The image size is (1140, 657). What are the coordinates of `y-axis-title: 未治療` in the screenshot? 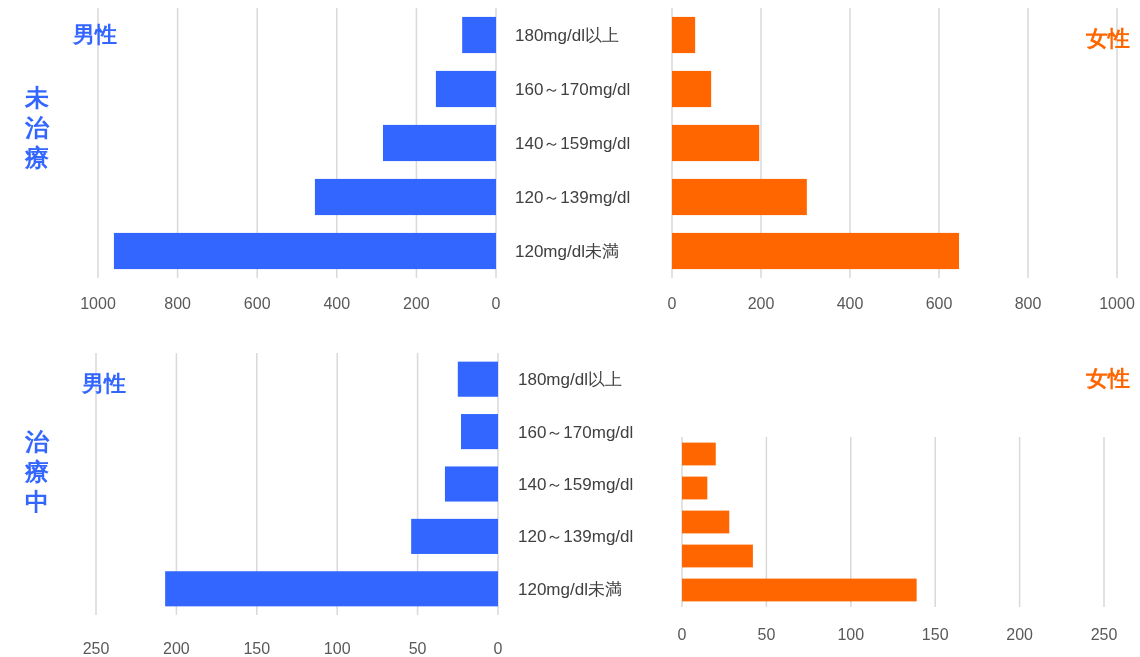 It's located at (37, 127).